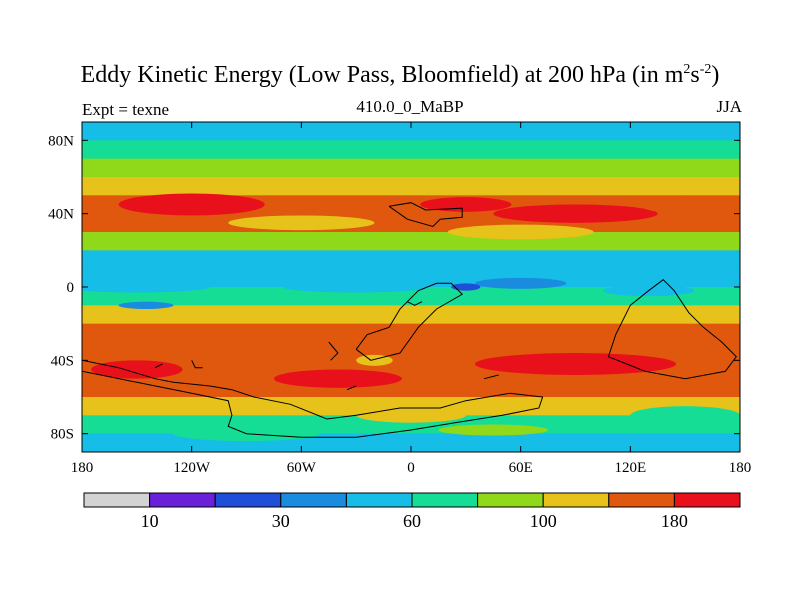 The width and height of the screenshot is (800, 600). Describe the element at coordinates (62, 361) in the screenshot. I see `y-tick-label: 40S` at that location.